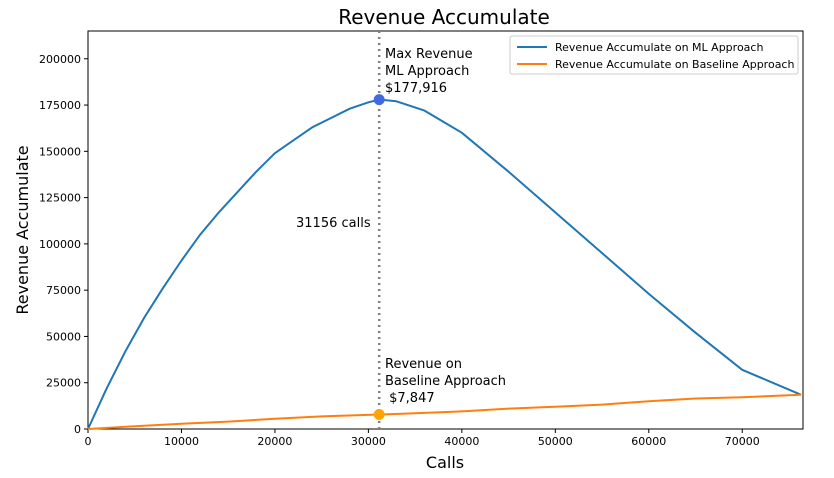 Image resolution: width=834 pixels, height=478 pixels. Describe the element at coordinates (423, 364) in the screenshot. I see `baseline-annotation-line1: Revenue on` at that location.